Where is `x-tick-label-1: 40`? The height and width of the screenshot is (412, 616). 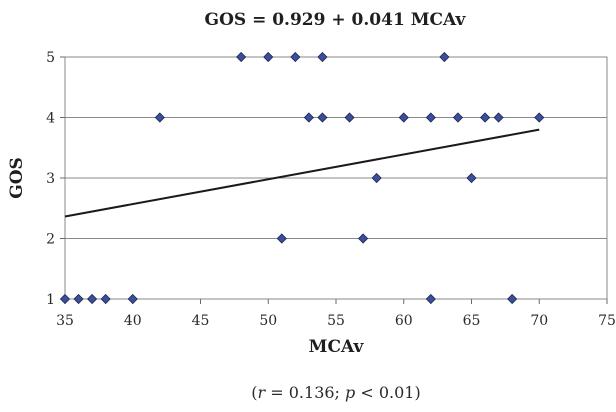
x-tick-label-1: 40 is located at coordinates (133, 321).